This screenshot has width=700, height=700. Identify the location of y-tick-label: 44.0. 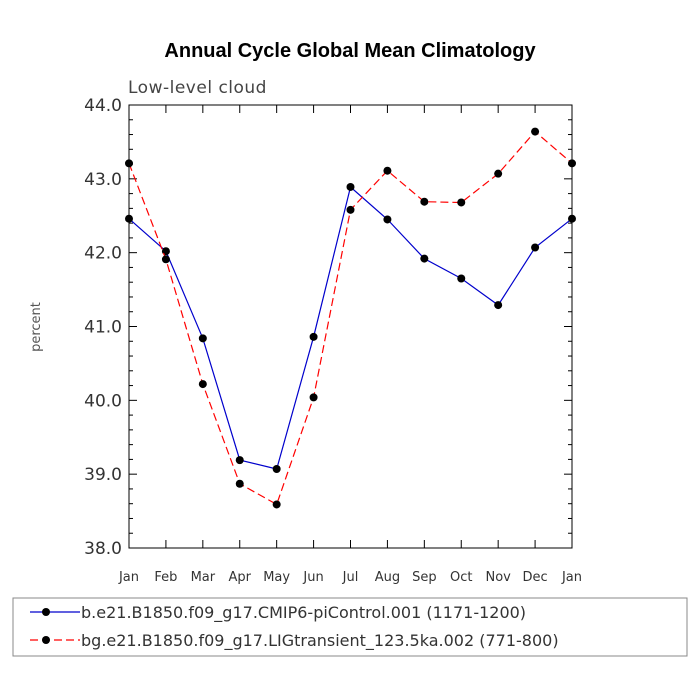
(103, 106).